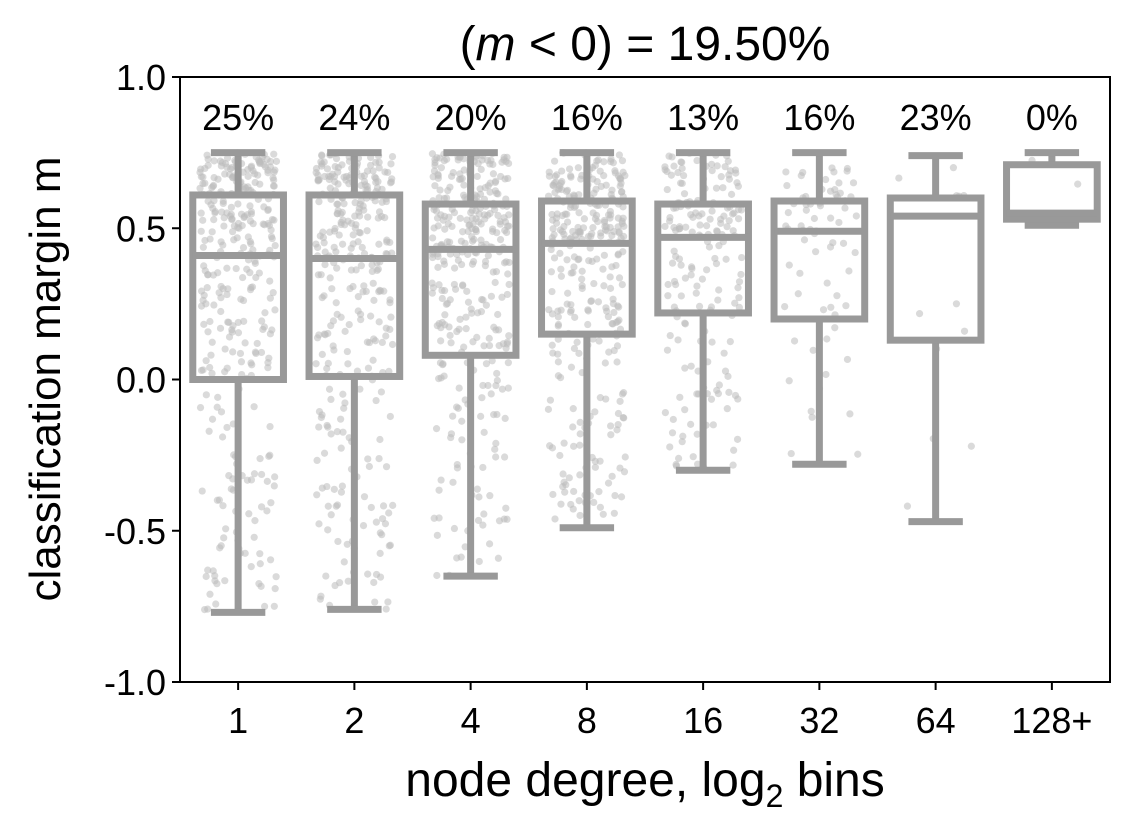 The width and height of the screenshot is (1140, 832). Describe the element at coordinates (587, 720) in the screenshot. I see `x-tick-label: 8` at that location.